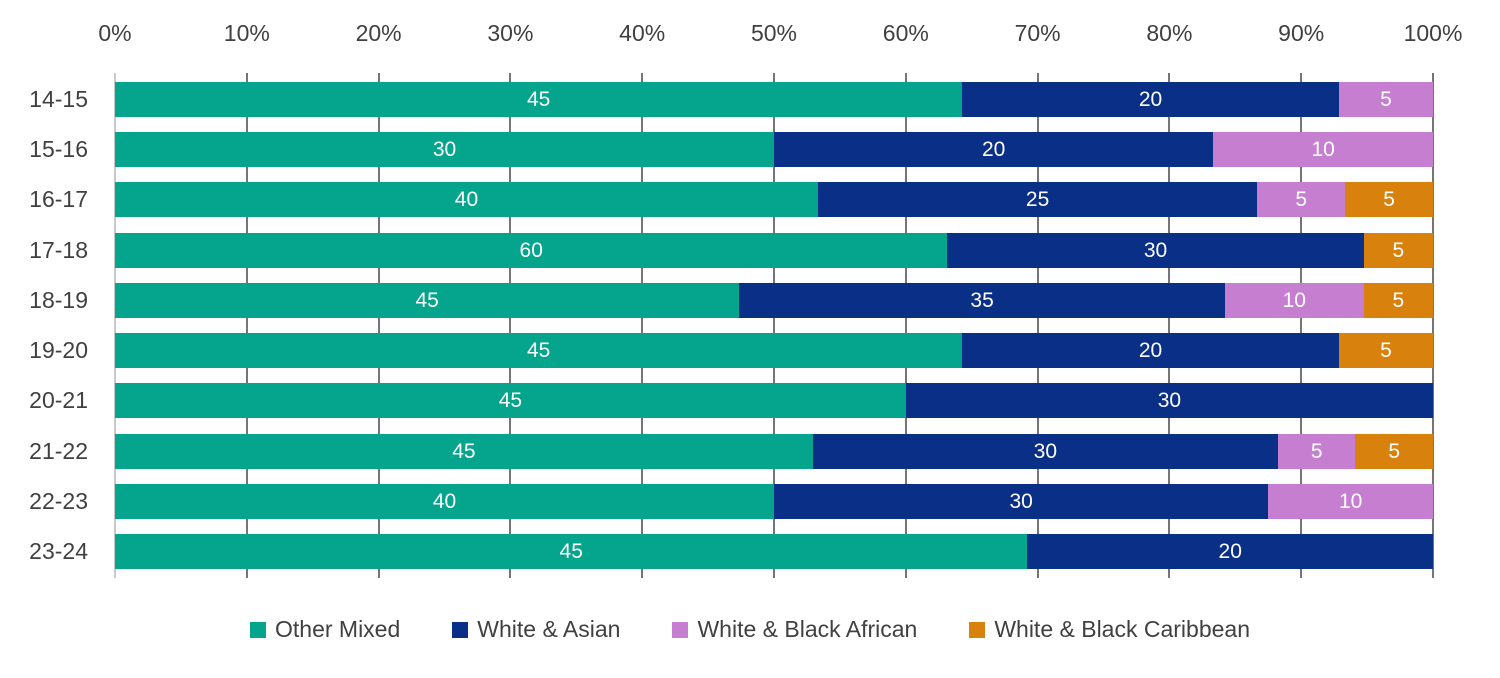  What do you see at coordinates (58, 249) in the screenshot?
I see `category-label: 17-18` at bounding box center [58, 249].